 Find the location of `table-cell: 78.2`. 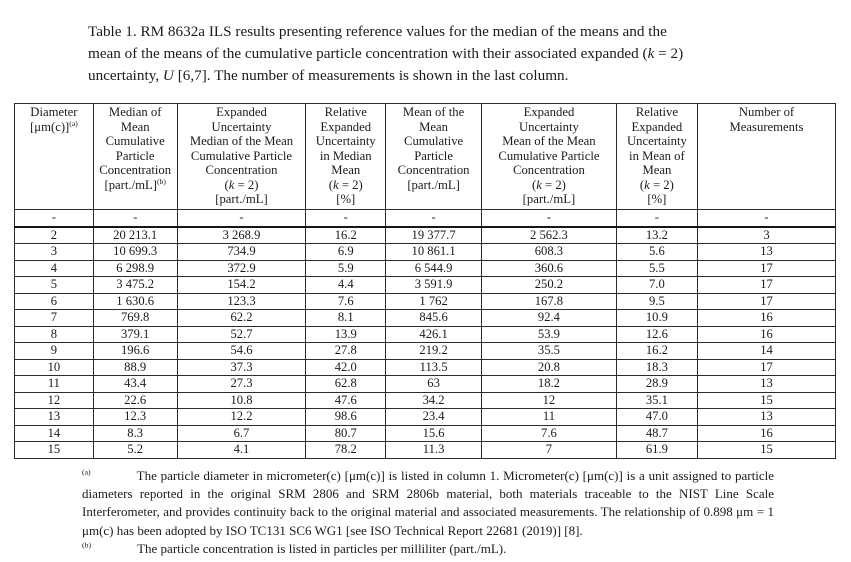

table-cell: 78.2 is located at coordinates (346, 450).